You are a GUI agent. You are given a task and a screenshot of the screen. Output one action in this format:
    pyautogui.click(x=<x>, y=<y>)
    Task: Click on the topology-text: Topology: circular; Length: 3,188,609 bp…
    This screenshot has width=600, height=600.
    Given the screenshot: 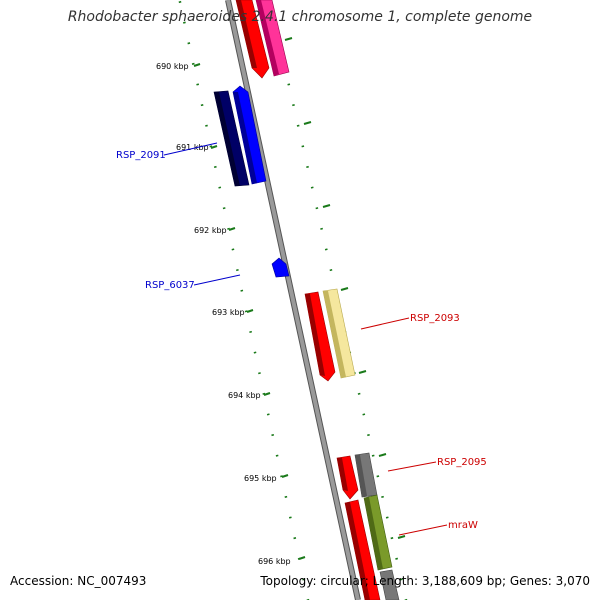 What is the action you would take?
    pyautogui.click(x=425, y=581)
    